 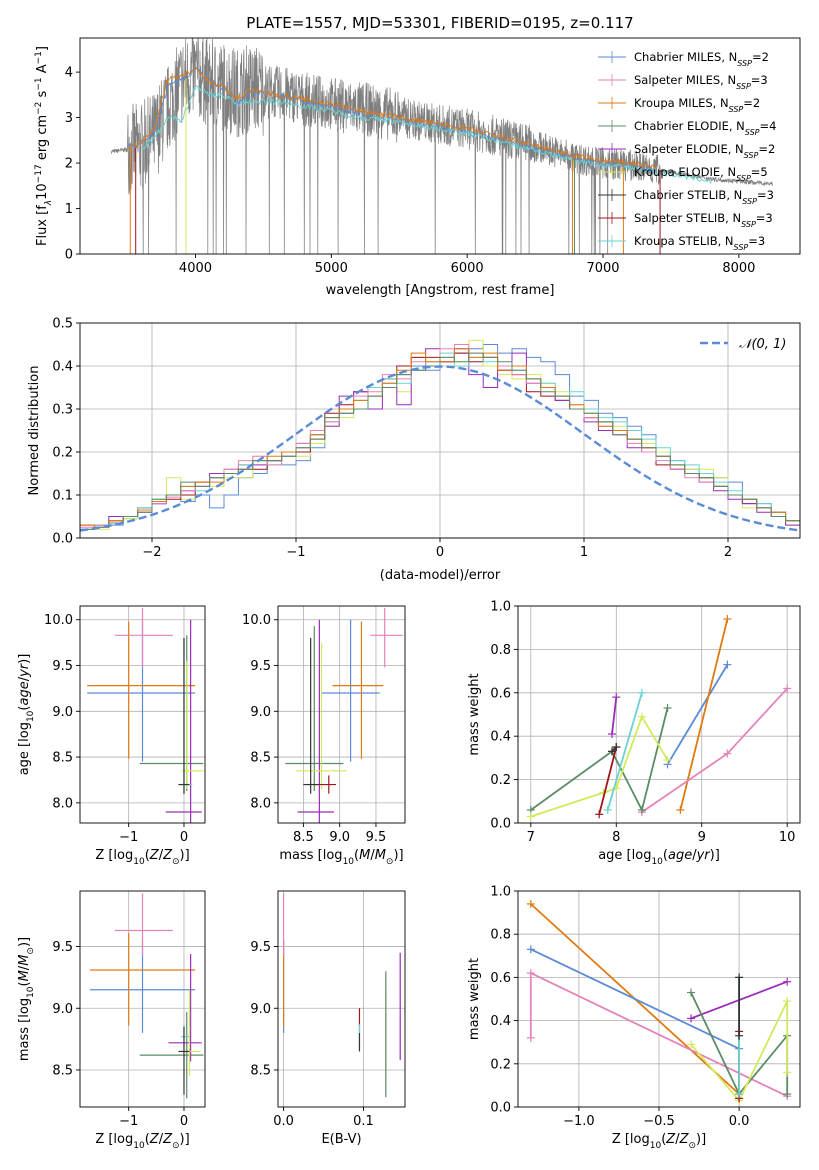 I want to click on histogram-step, so click(x=440, y=441).